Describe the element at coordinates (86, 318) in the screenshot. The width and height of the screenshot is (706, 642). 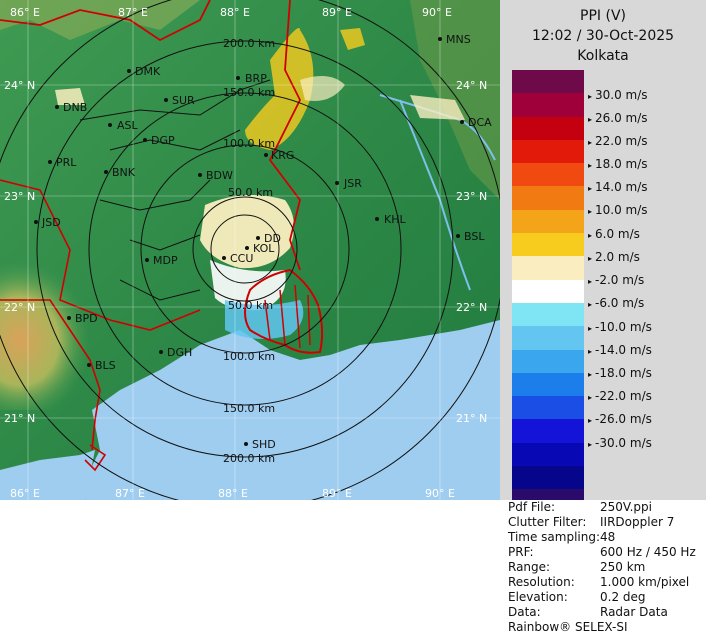
I see `place-label-bpd: BPD` at that location.